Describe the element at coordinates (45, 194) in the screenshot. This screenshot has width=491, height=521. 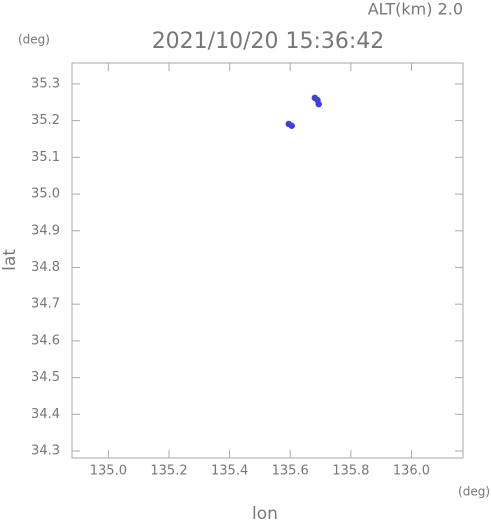
I see `y-tick-label: 35.0` at that location.